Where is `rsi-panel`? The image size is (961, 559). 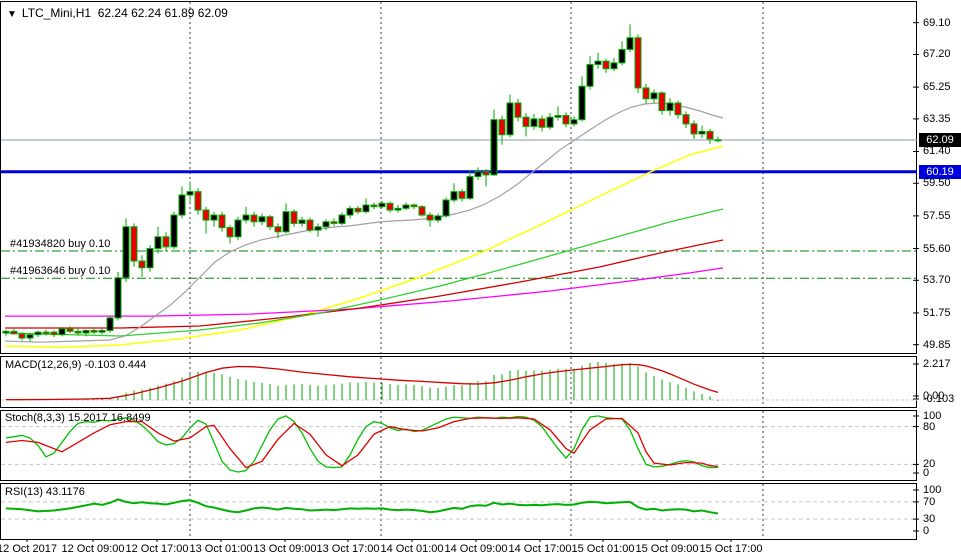
rsi-panel is located at coordinates (458, 511).